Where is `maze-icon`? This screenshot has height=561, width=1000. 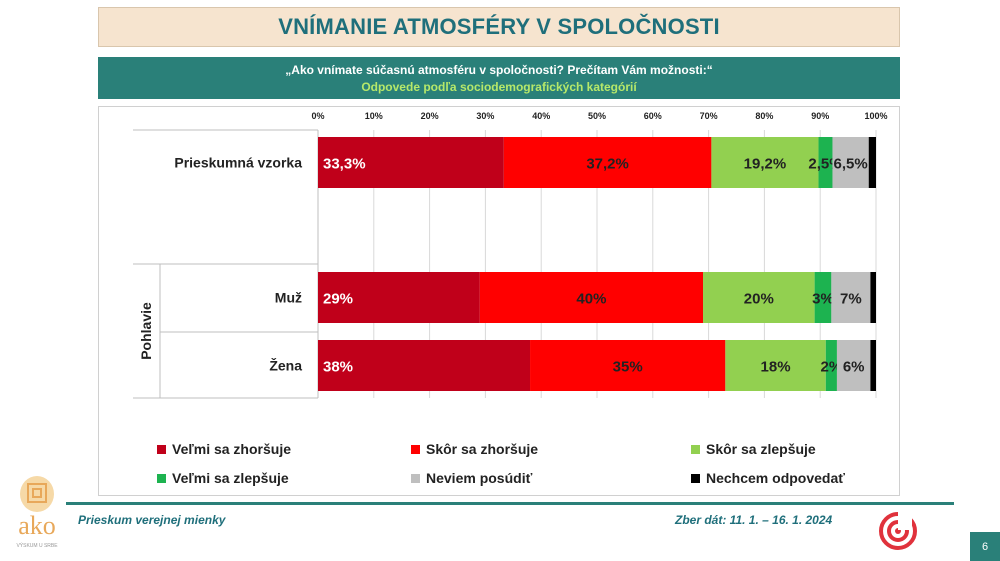
maze-icon is located at coordinates (37, 493).